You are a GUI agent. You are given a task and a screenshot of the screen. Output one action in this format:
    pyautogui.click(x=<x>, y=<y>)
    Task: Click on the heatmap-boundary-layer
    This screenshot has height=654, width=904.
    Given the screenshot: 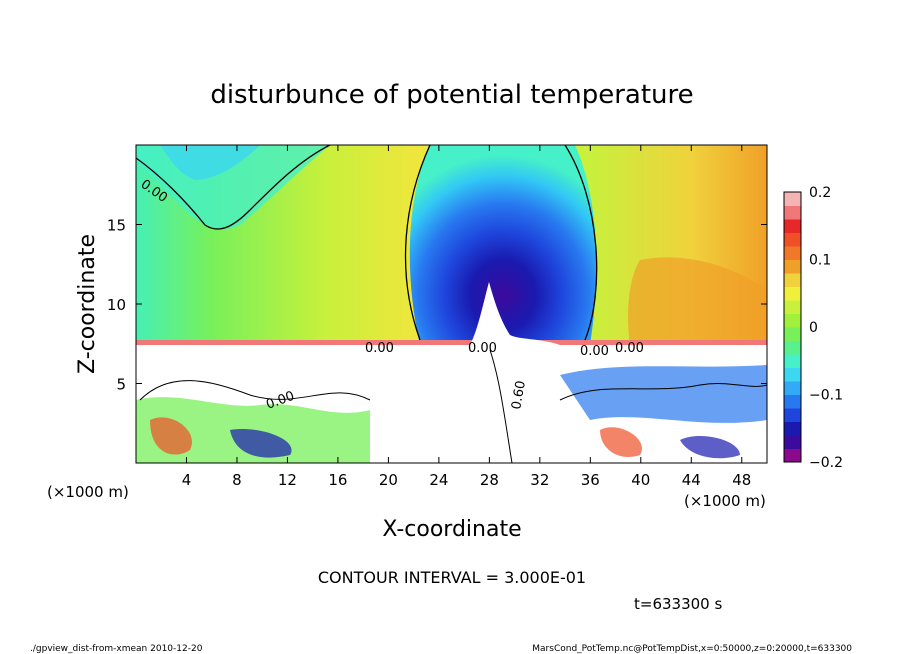 What is the action you would take?
    pyautogui.click(x=451, y=342)
    